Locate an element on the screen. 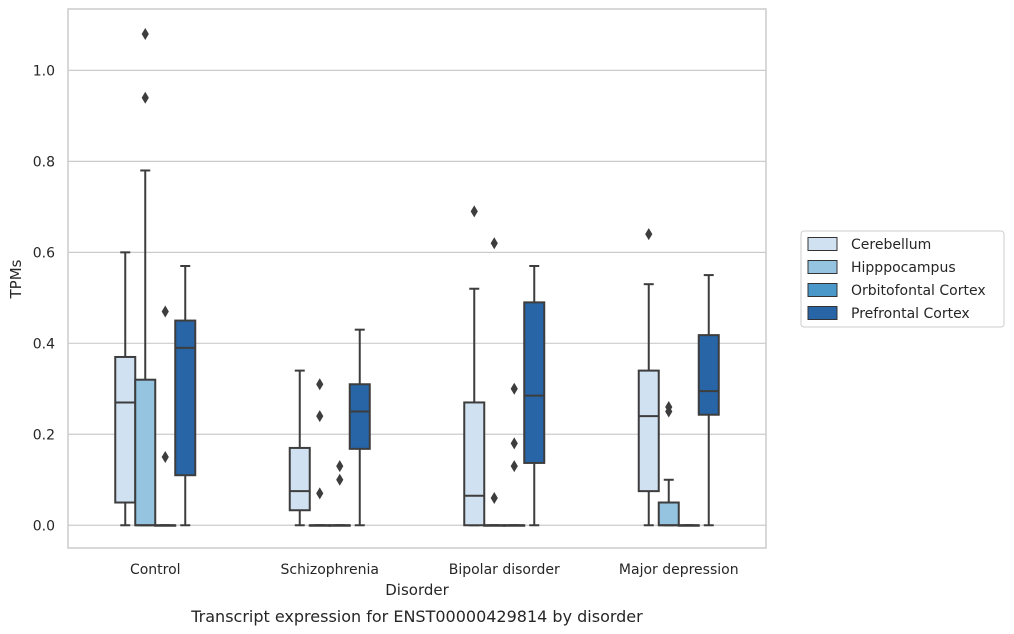 The width and height of the screenshot is (1014, 634). legend-frame is located at coordinates (902, 279).